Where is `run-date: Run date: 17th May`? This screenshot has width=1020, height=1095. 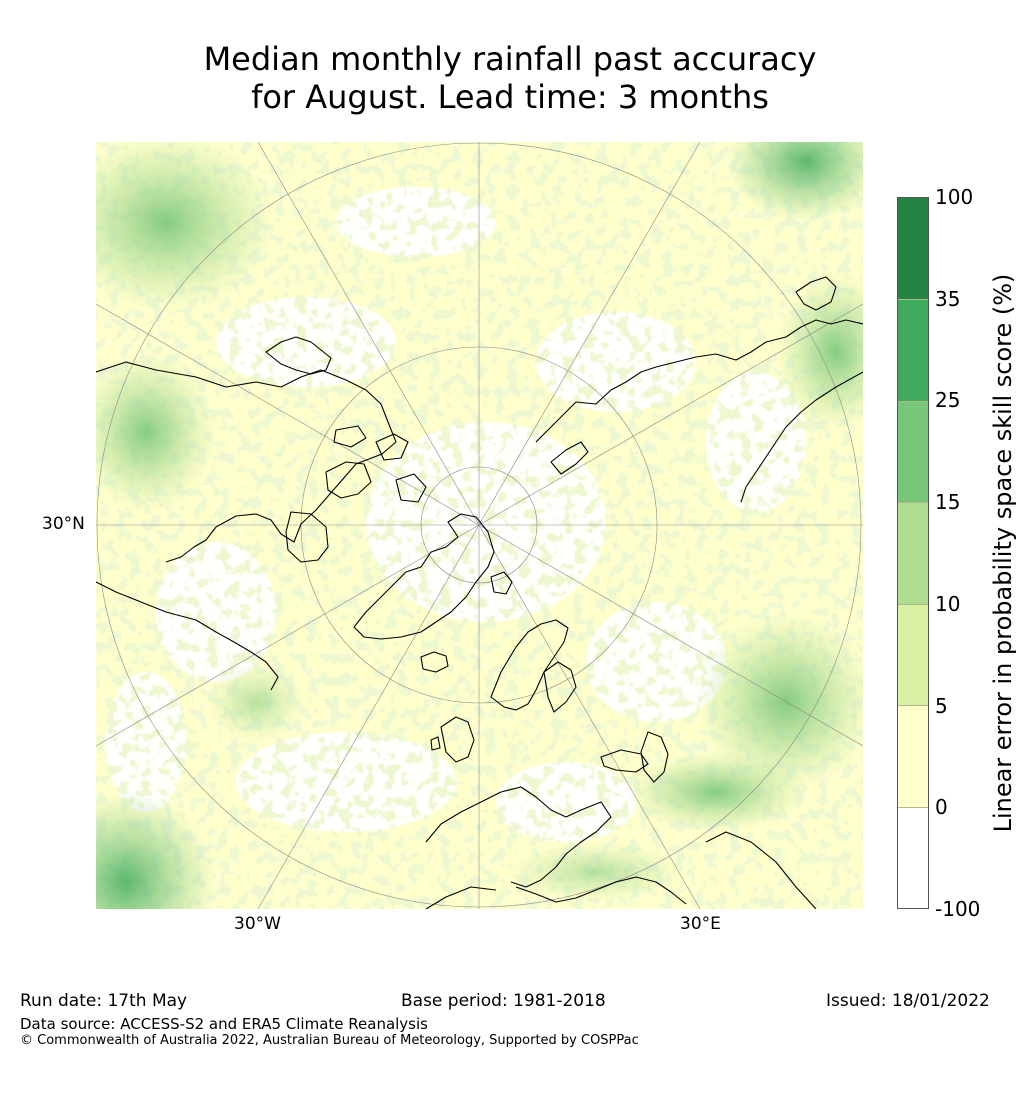
run-date: Run date: 17th May is located at coordinates (104, 1001).